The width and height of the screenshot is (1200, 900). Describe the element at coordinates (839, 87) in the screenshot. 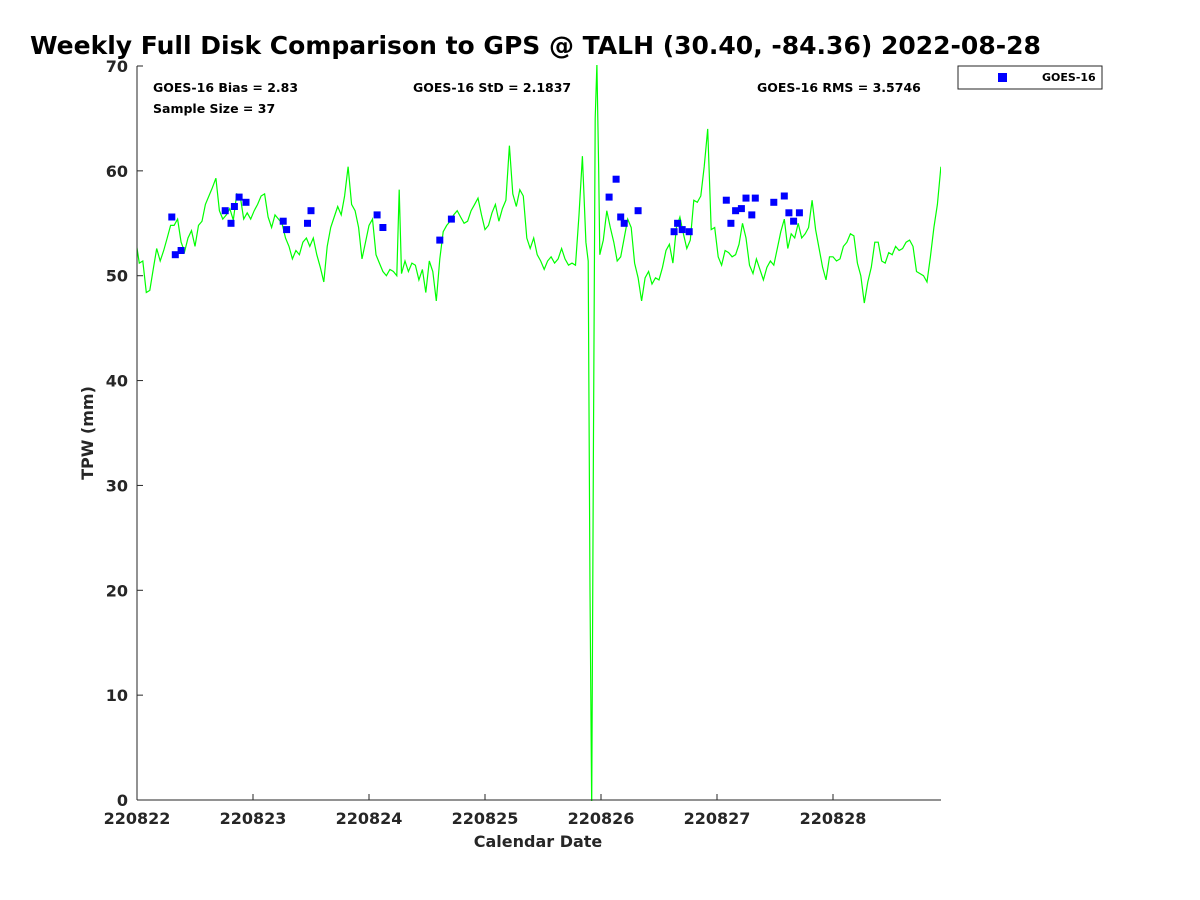

I see `rms-stat: GOES-16 RMS = 3.5746` at that location.